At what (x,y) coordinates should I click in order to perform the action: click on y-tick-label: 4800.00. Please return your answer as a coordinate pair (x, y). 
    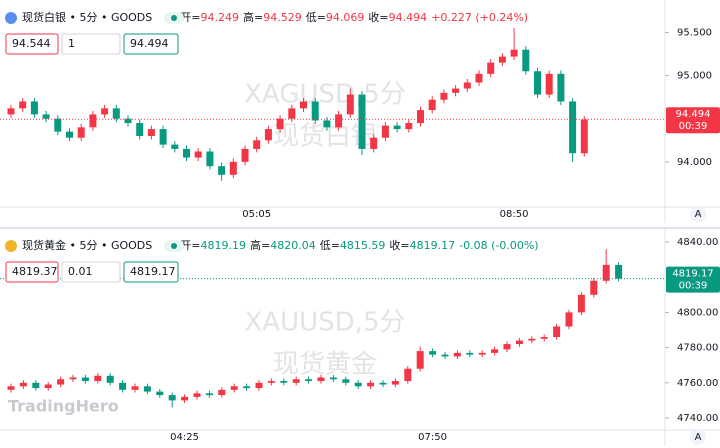
    Looking at the image, I should click on (697, 312).